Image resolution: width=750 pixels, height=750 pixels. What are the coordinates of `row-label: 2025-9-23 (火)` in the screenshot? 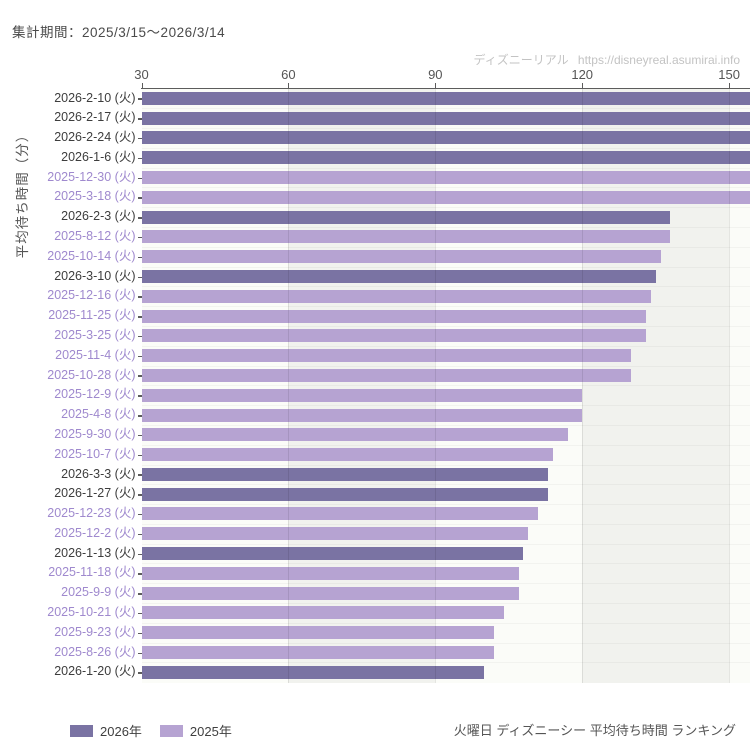 It's located at (95, 631).